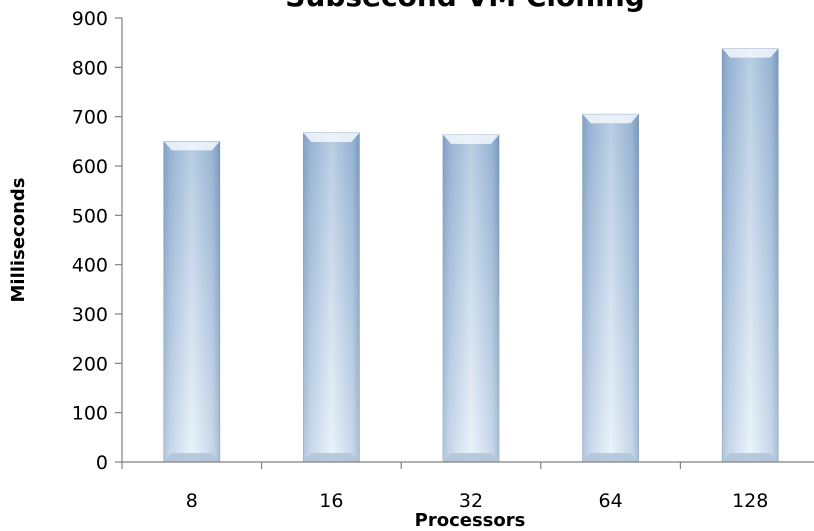 The height and width of the screenshot is (531, 814). What do you see at coordinates (90, 266) in the screenshot?
I see `y-tick-label: 400` at bounding box center [90, 266].